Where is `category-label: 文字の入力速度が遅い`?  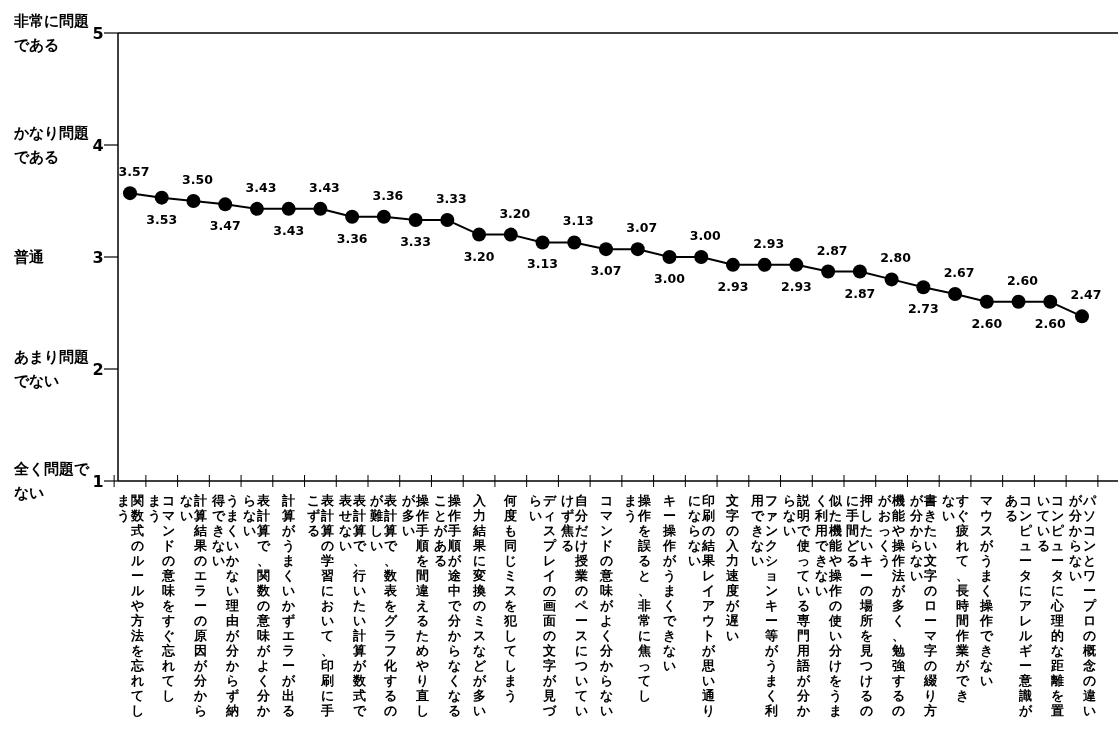 category-label: 文字の入力速度が遅い is located at coordinates (733, 568).